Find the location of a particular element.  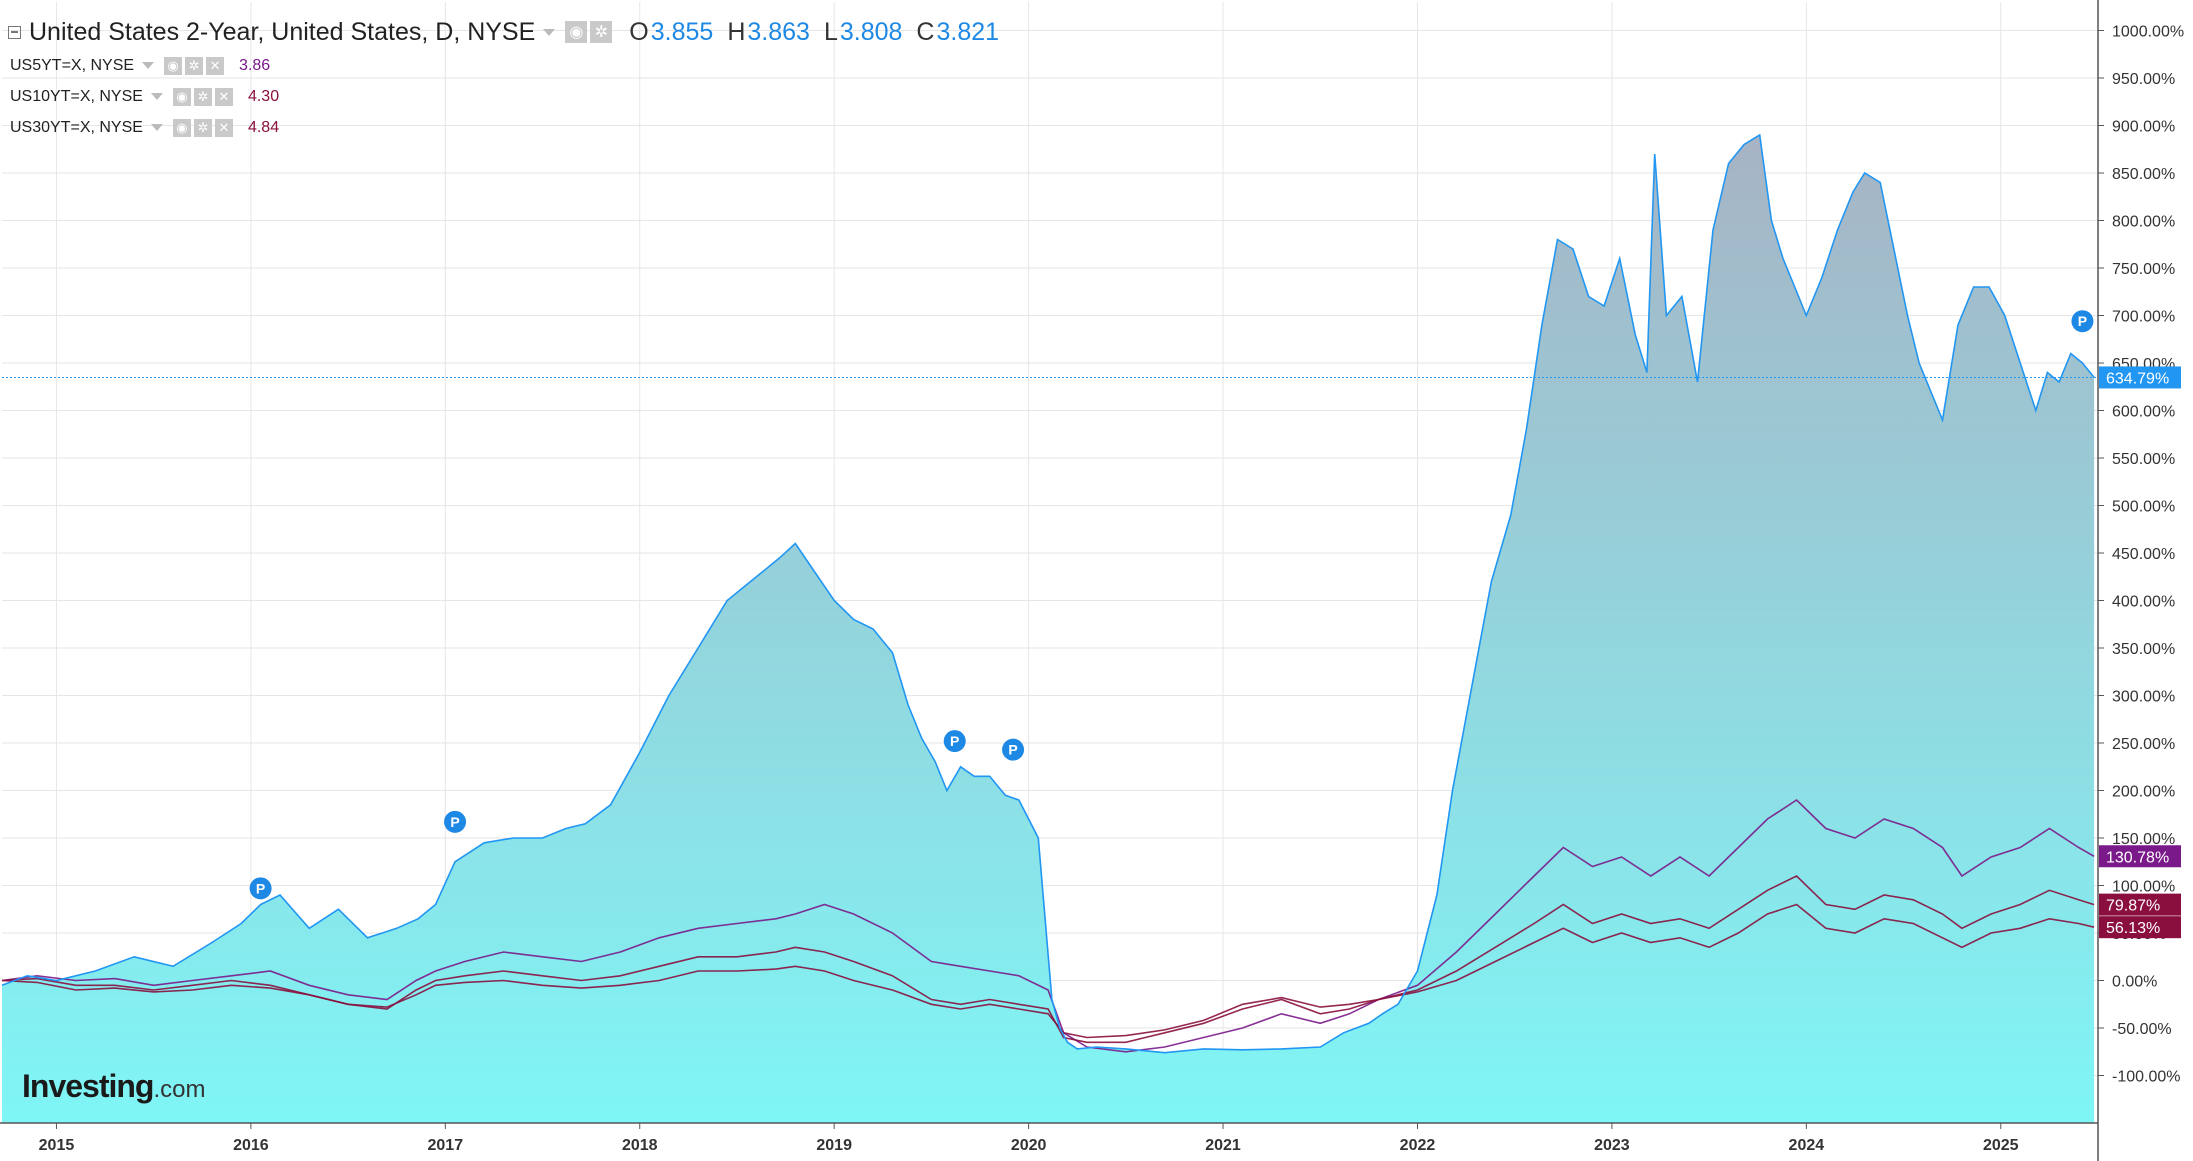

ohlc-close-value: 3.821 is located at coordinates (968, 31).